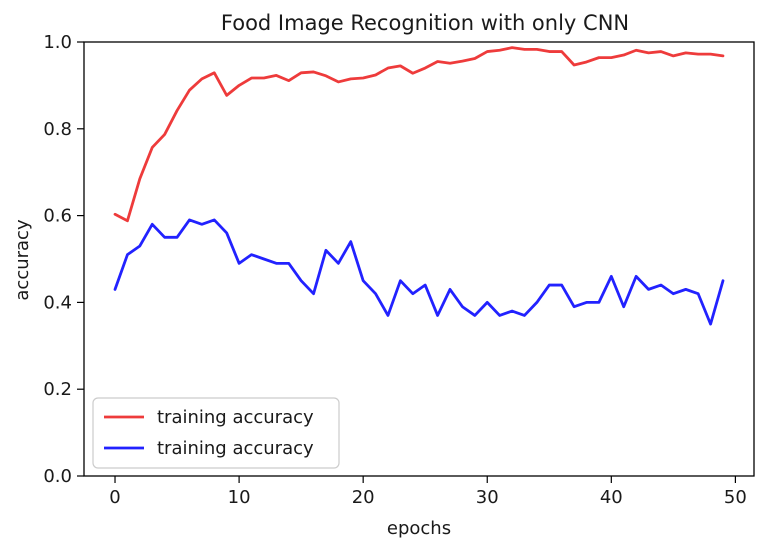 This screenshot has width=766, height=552. Describe the element at coordinates (114, 497) in the screenshot. I see `x-tick-label: 0` at that location.